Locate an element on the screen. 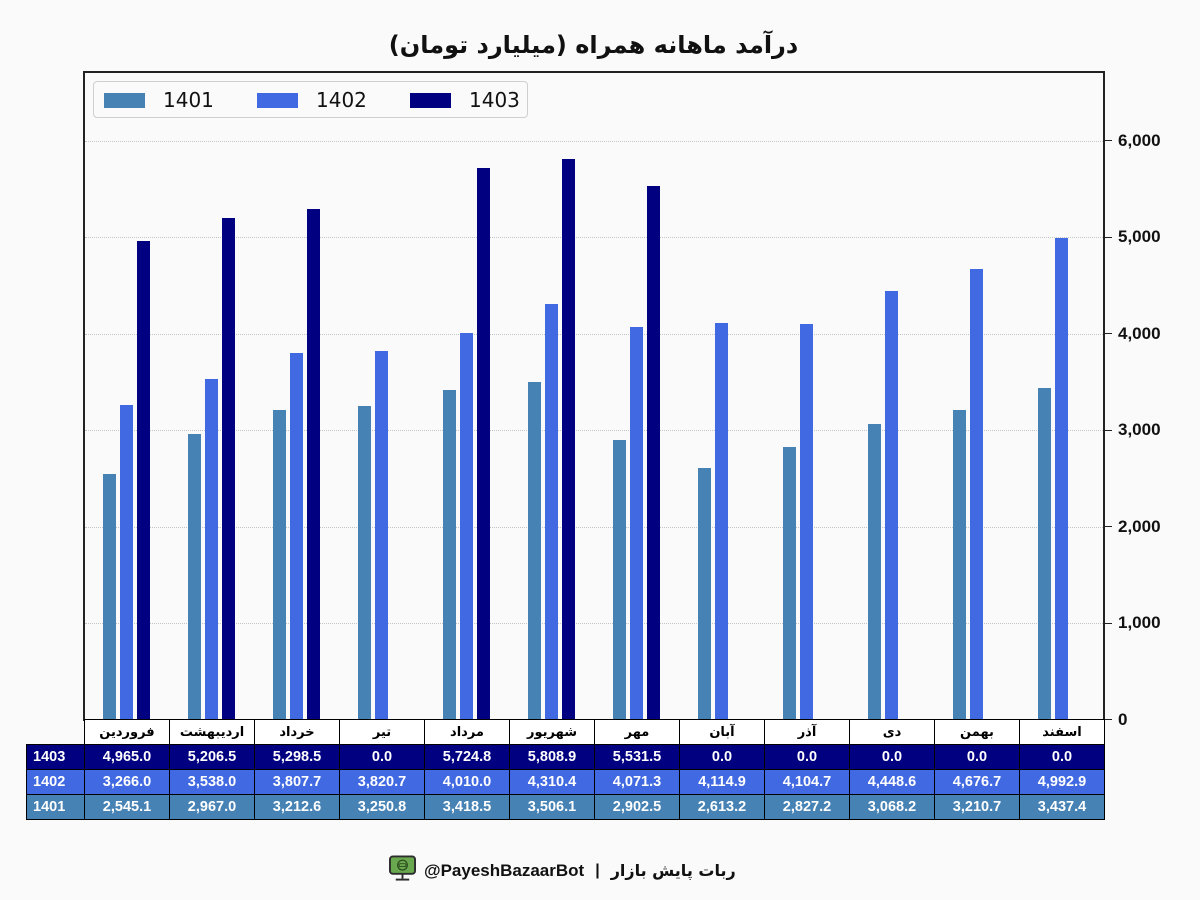 This screenshot has height=900, width=1200. table-cell: 2,545.1 is located at coordinates (127, 807).